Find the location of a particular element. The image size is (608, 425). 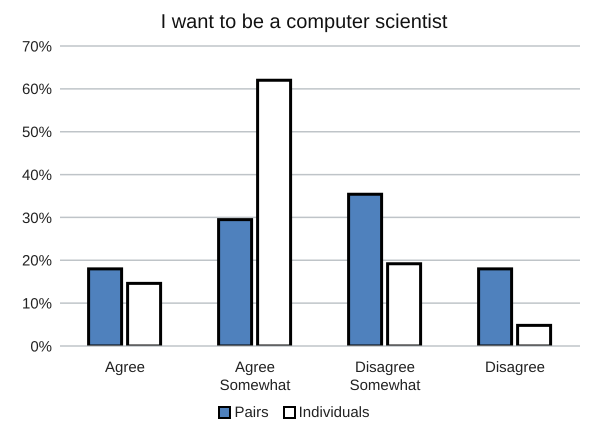

y-tick-label: 60% is located at coordinates (37, 89).